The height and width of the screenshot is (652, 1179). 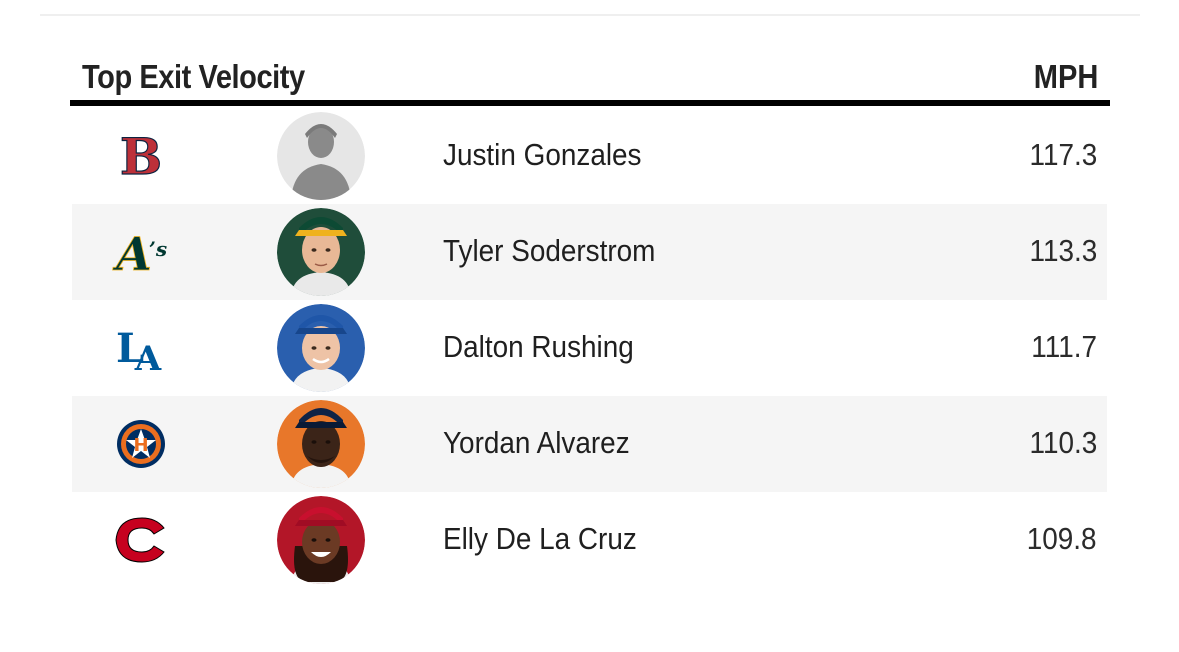 I want to click on exit-velocity-value: 111.7, so click(x=1064, y=346).